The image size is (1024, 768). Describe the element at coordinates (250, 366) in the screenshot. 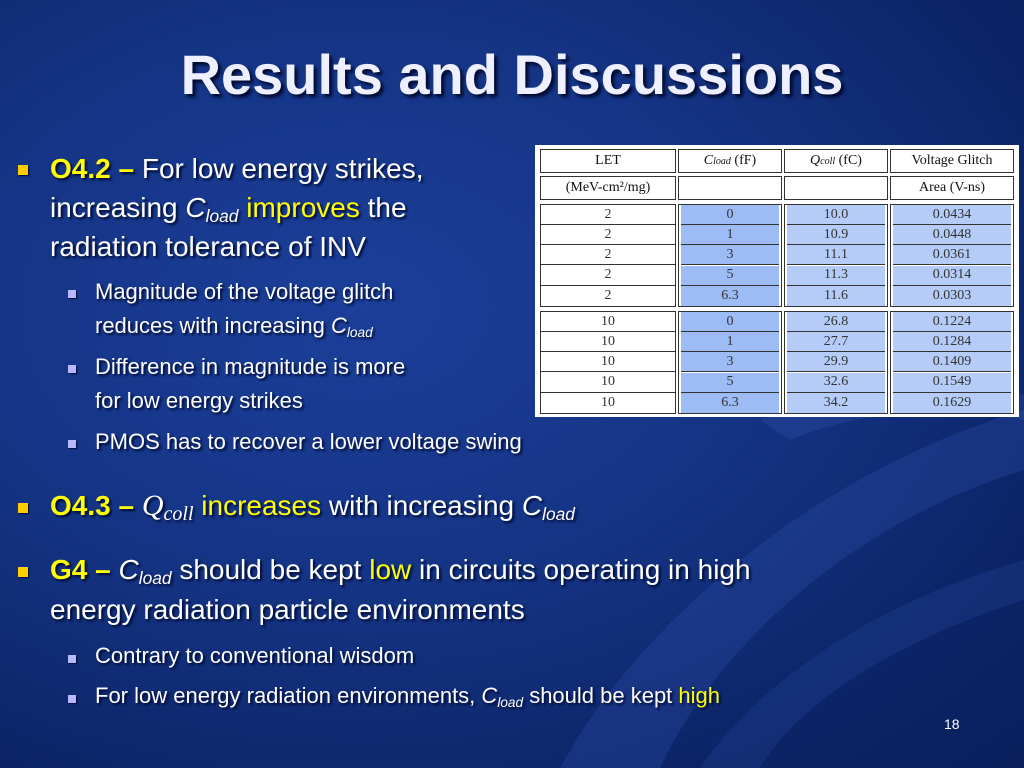

I see `o42-sub2-line-1: Difference in magnitude is more` at that location.